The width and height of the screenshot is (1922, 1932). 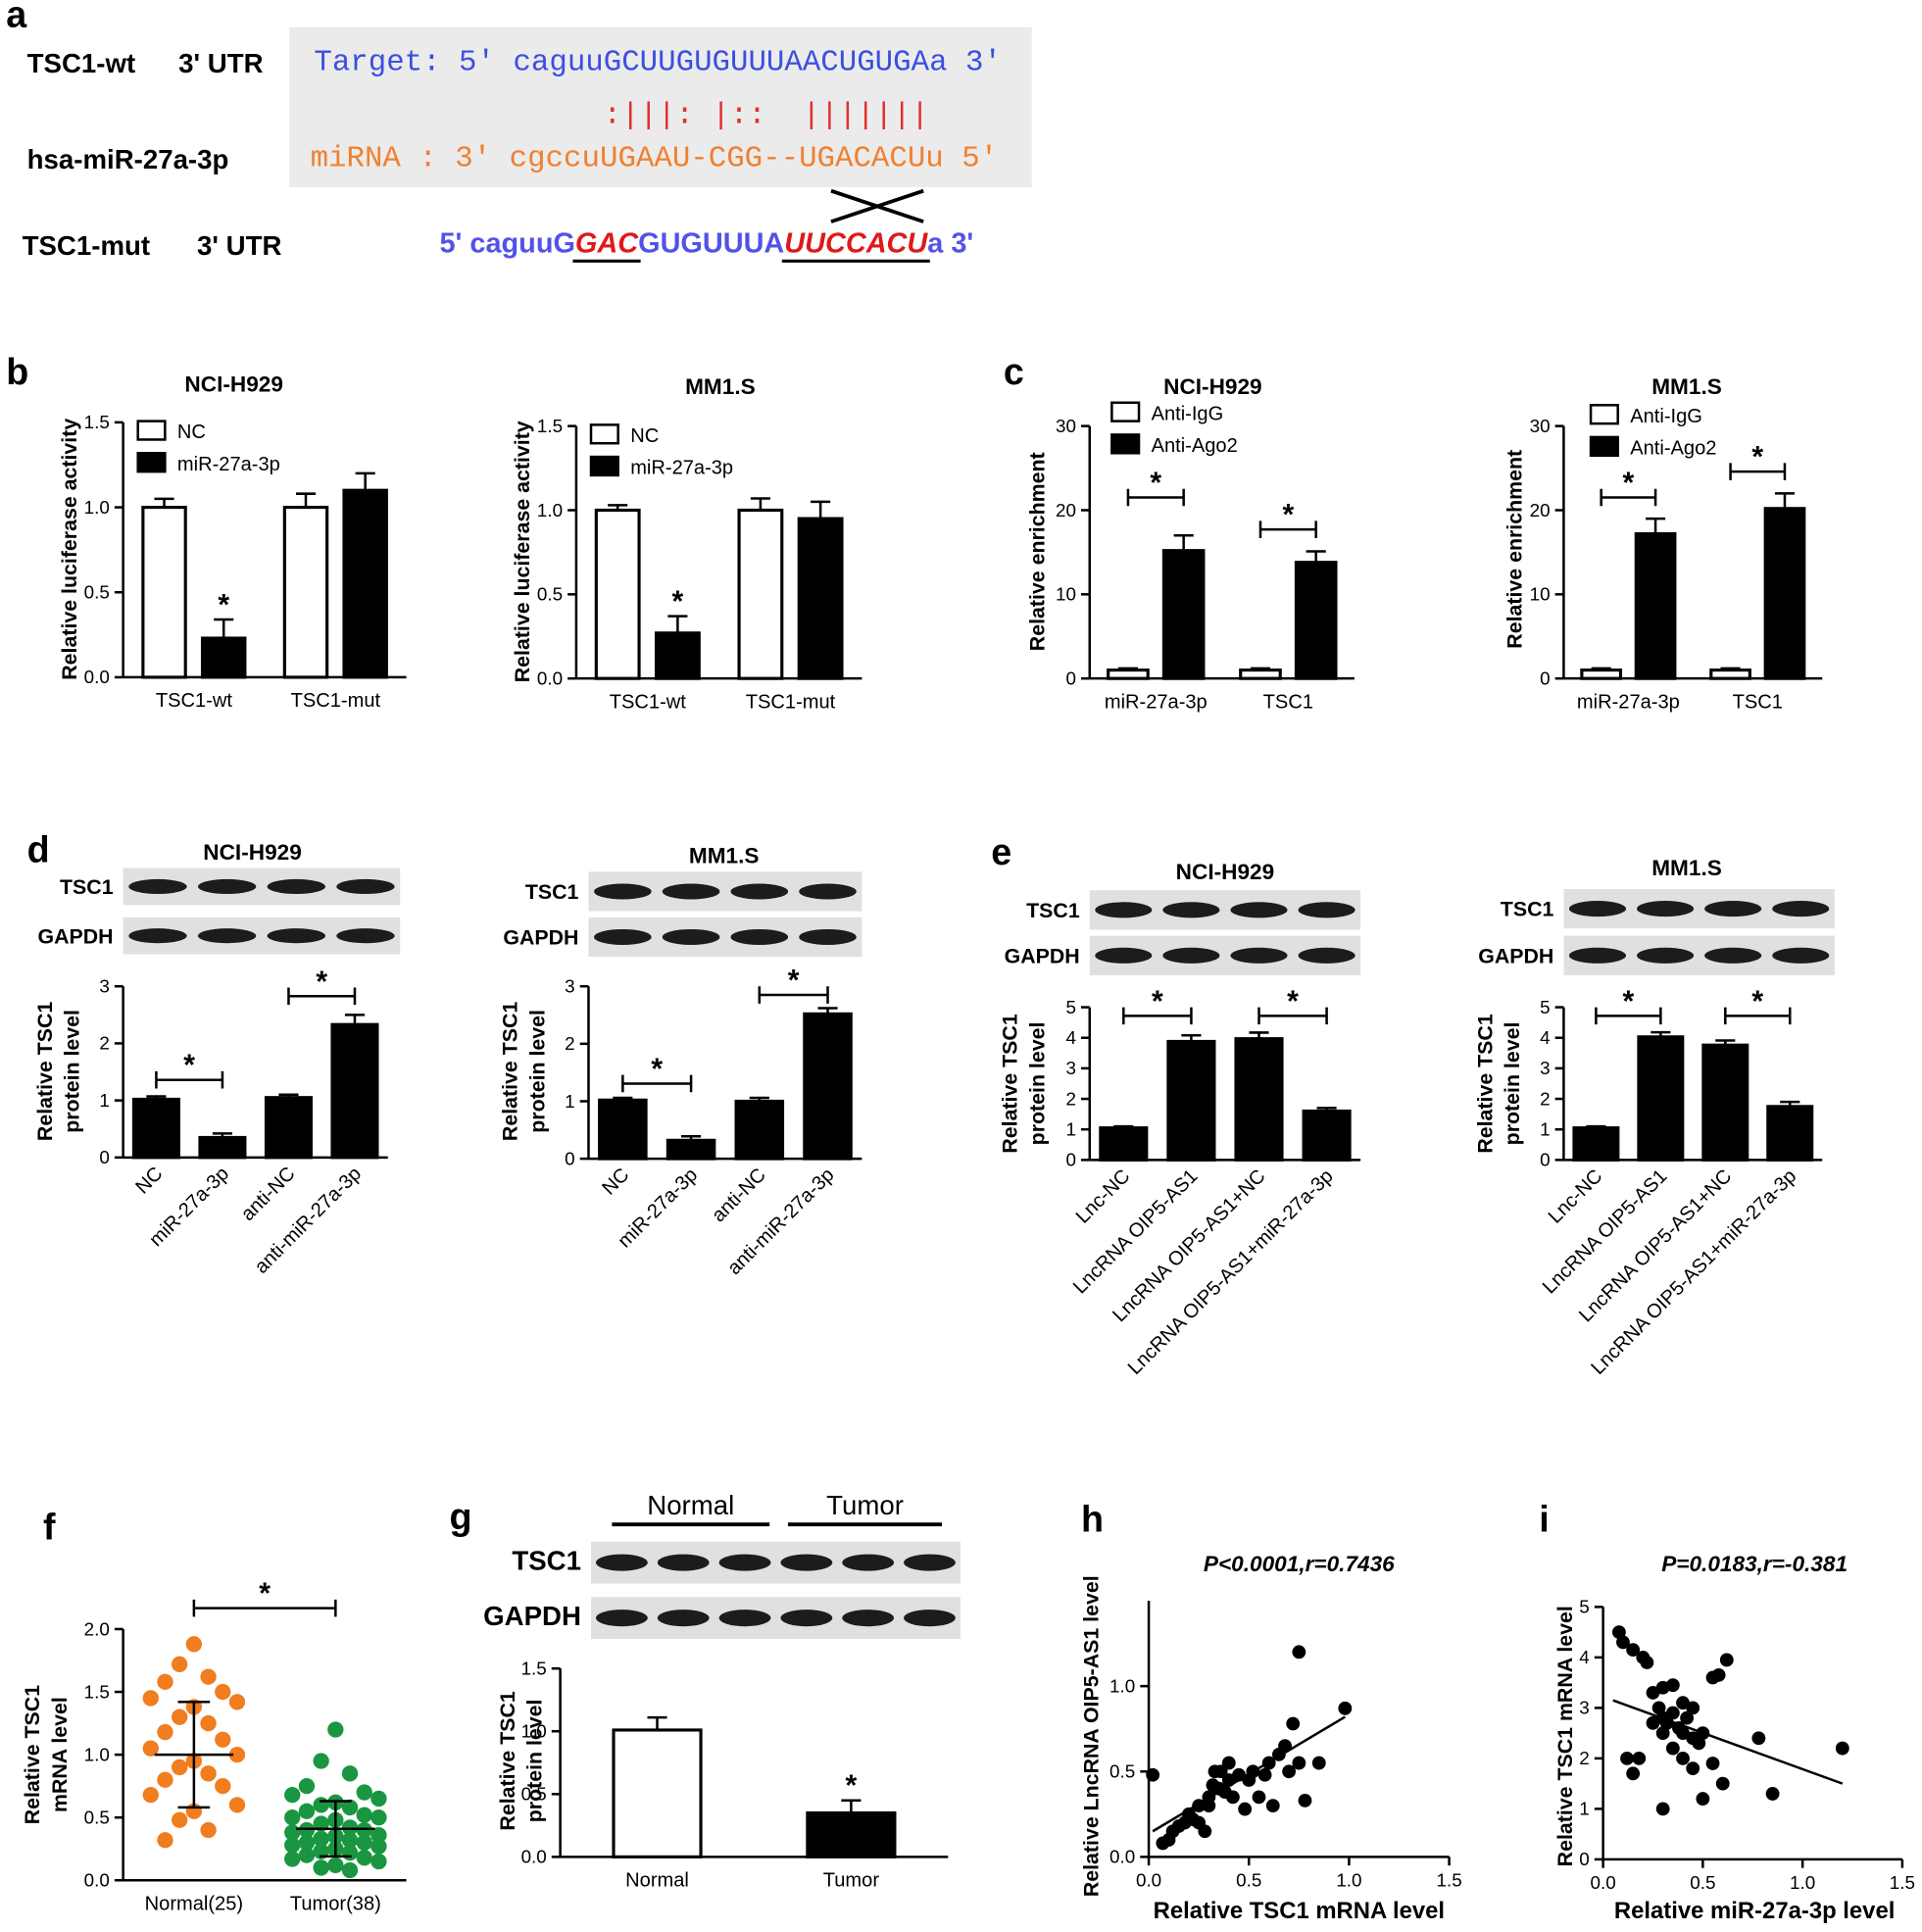 What do you see at coordinates (1014, 371) in the screenshot?
I see `panel-label: c` at bounding box center [1014, 371].